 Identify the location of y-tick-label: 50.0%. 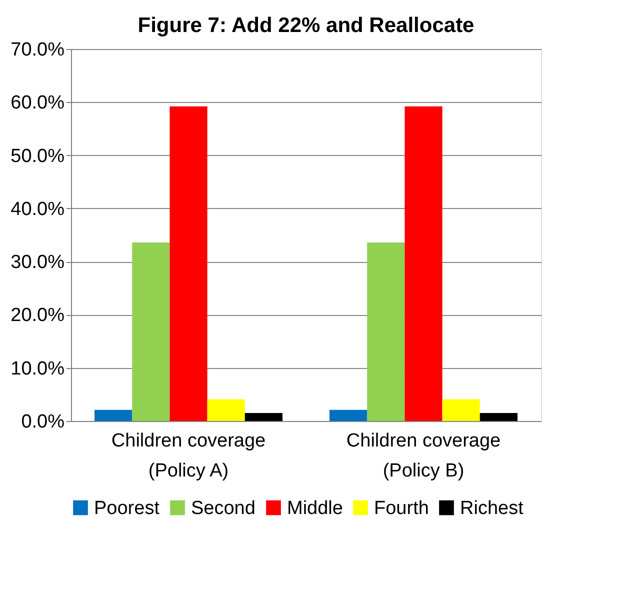
(37, 156).